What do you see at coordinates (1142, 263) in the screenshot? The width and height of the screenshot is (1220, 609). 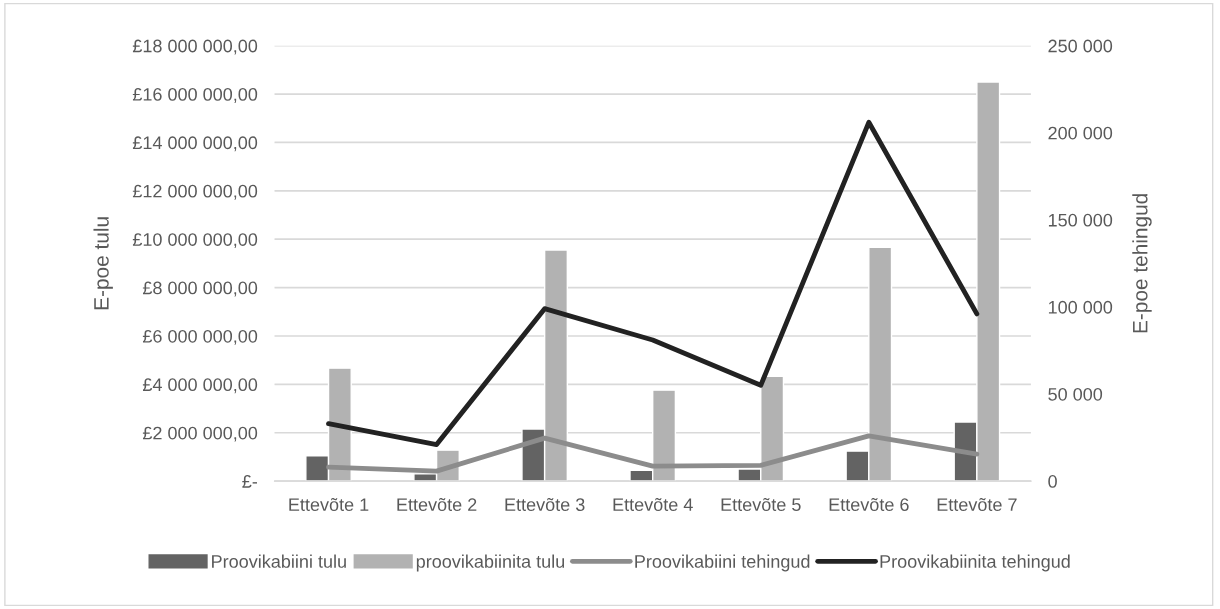 I see `y2-axis-title: E-poe tehingud` at bounding box center [1142, 263].